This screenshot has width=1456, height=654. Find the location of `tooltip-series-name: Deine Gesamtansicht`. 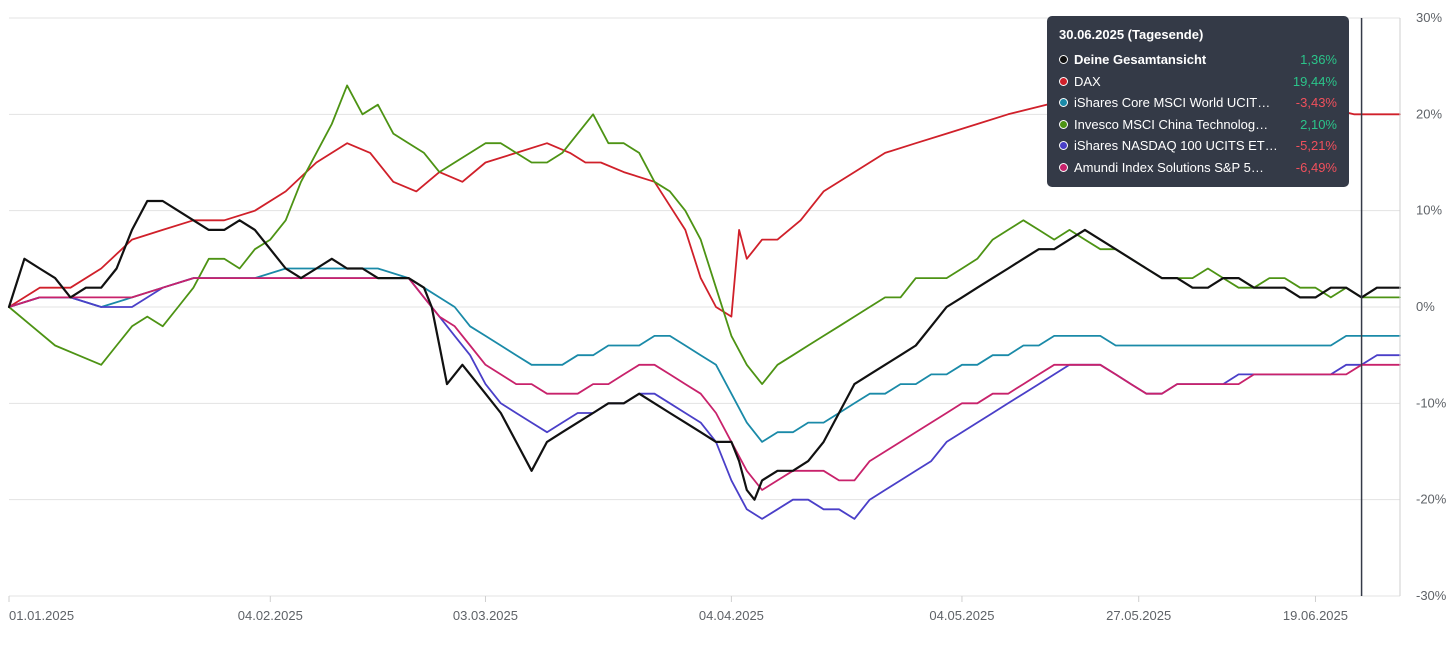

tooltip-series-name: Deine Gesamtansicht is located at coordinates (1140, 60).